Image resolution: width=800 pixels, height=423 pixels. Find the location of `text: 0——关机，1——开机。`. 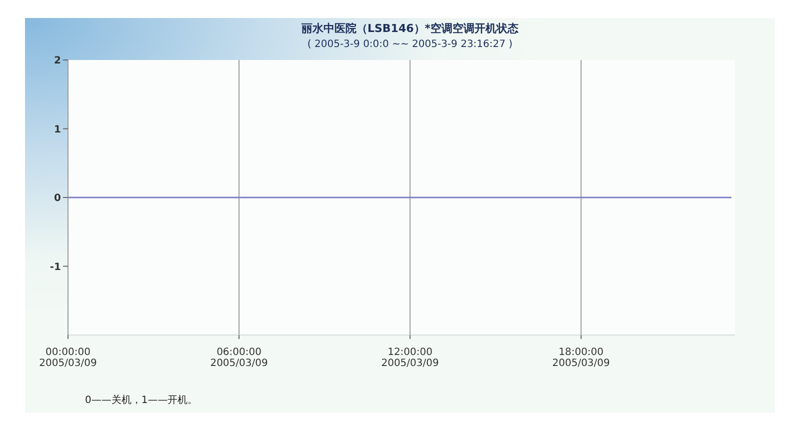

text: 0——关机，1——开机。 is located at coordinates (141, 400).